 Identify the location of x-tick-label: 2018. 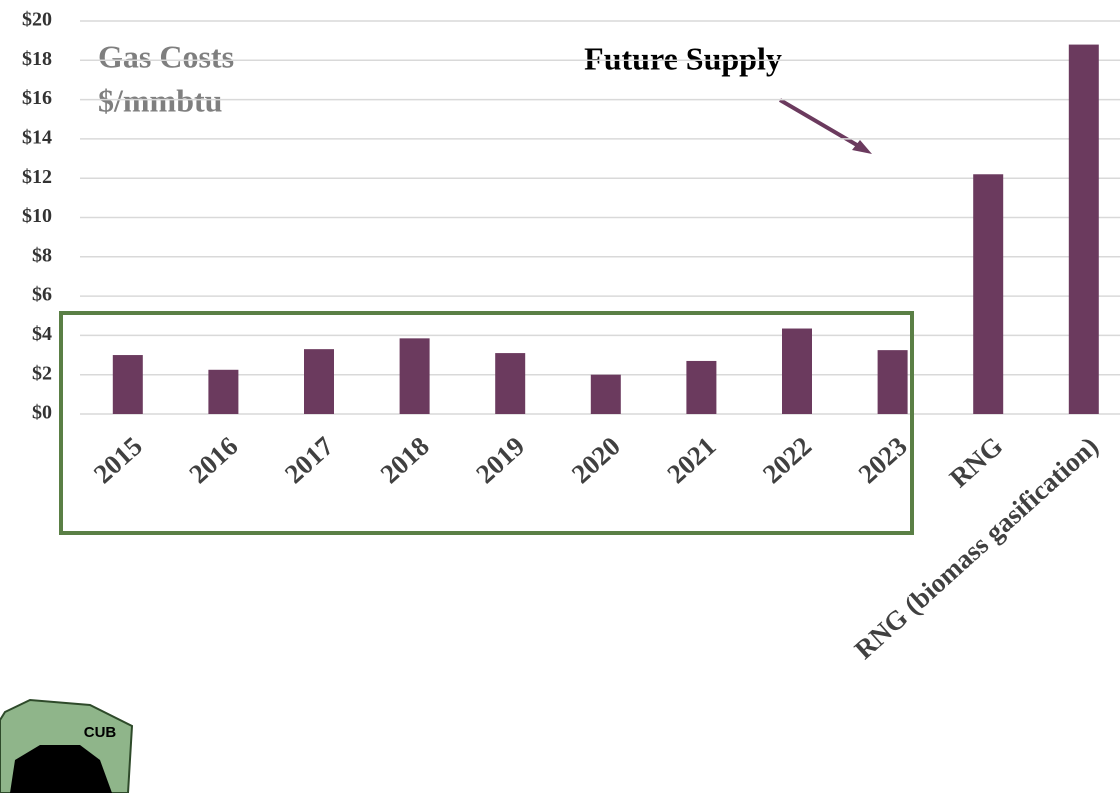
(405, 460).